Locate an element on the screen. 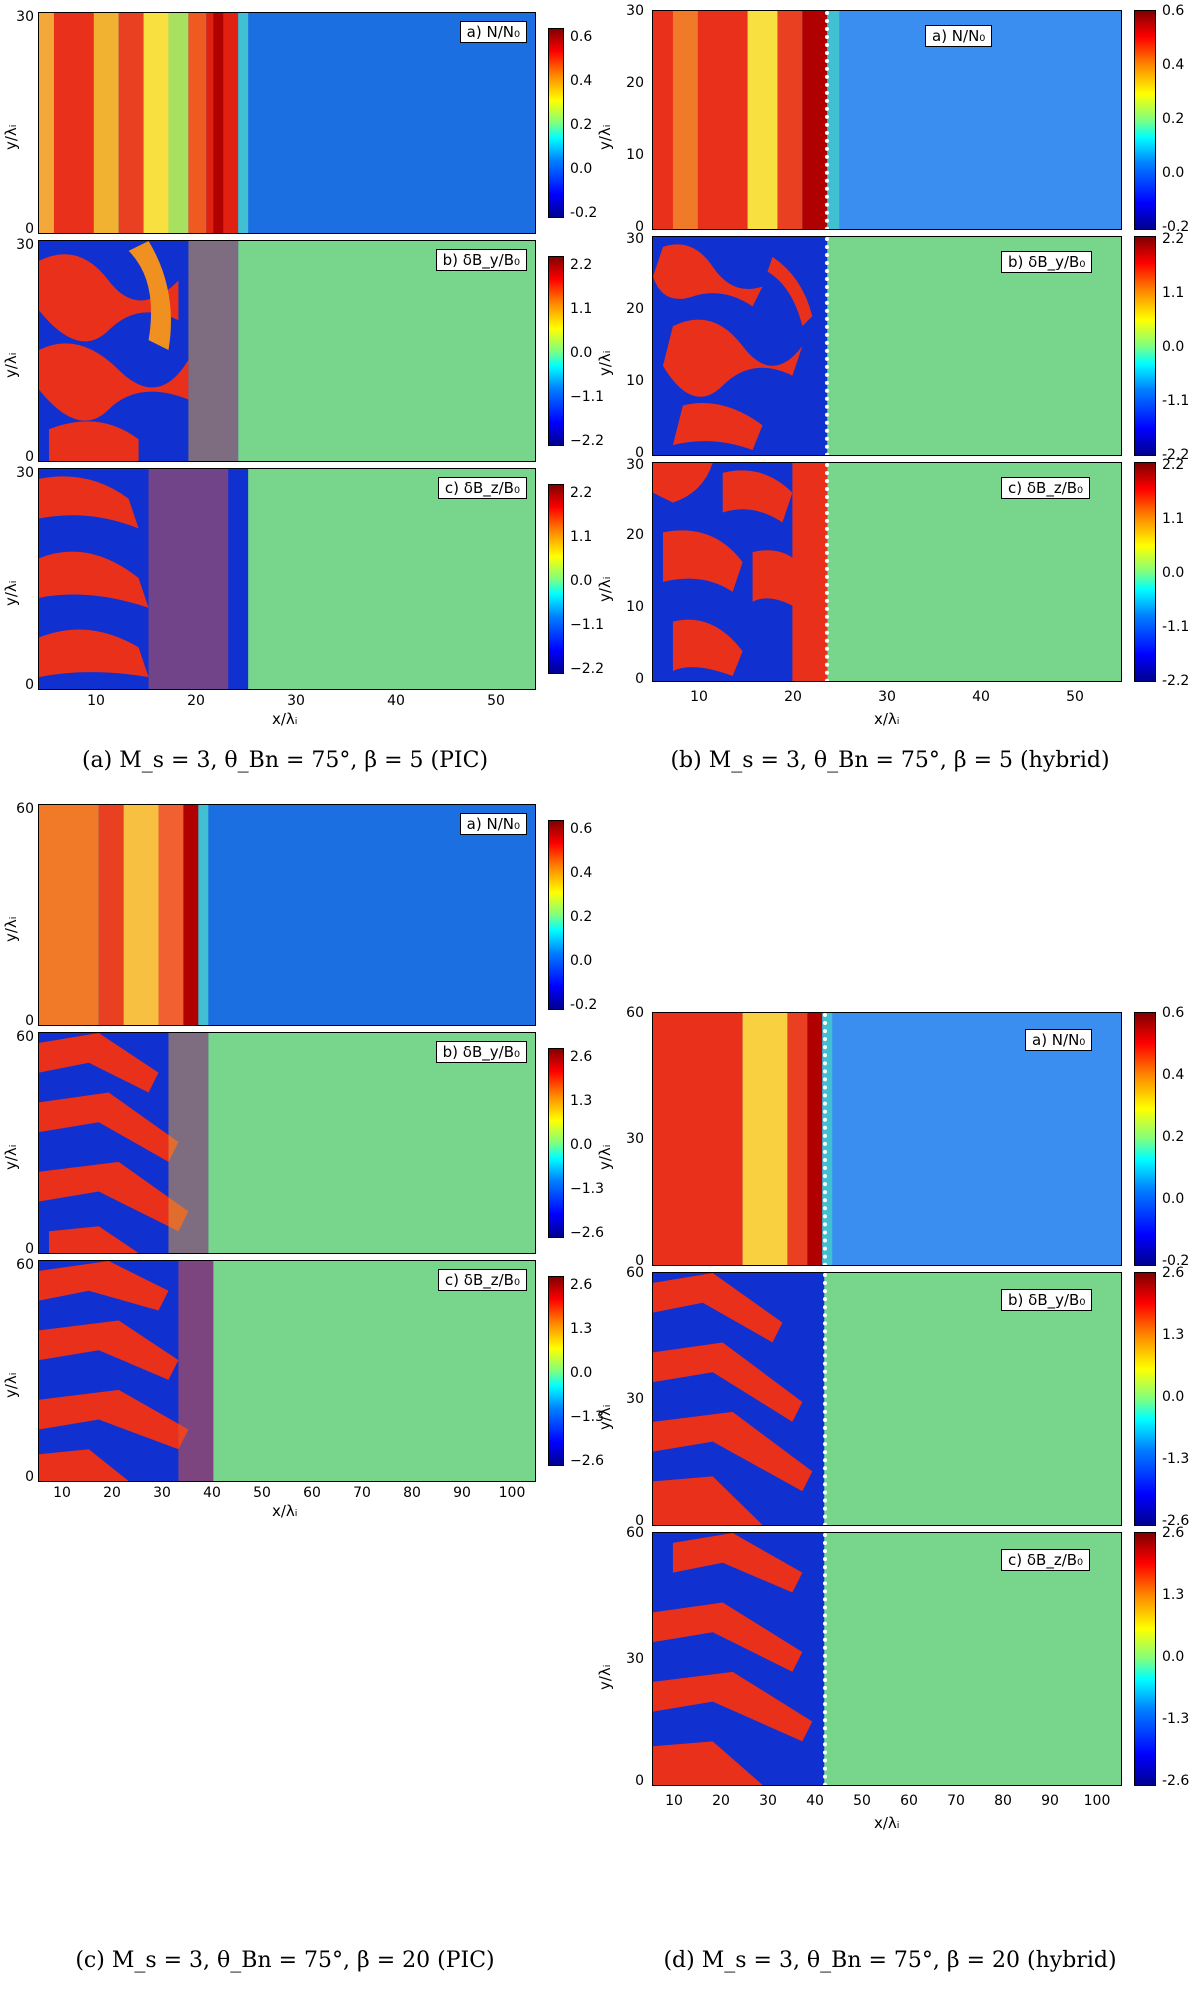 This screenshot has height=1991, width=1200. x-axis-label: x/λᵢ is located at coordinates (285, 1511).